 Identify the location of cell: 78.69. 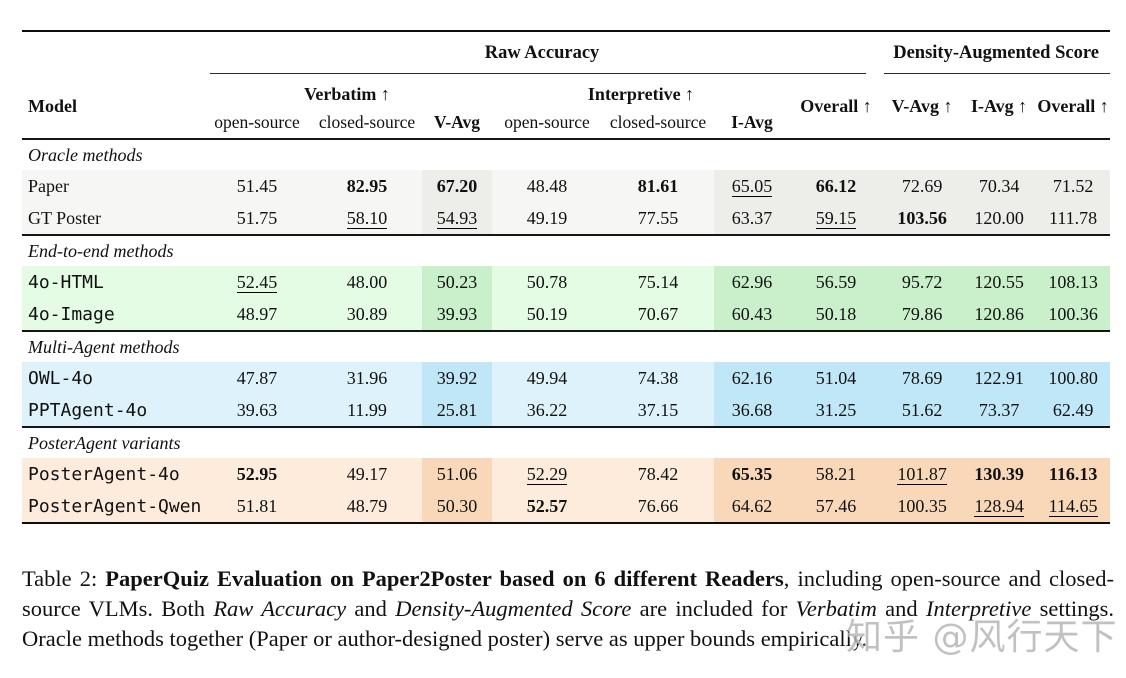
(922, 378).